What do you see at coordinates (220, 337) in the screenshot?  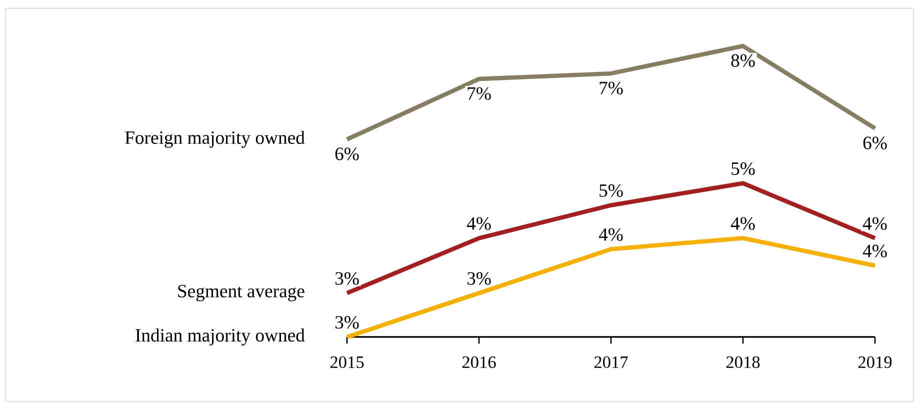 I see `text: Indian majority owned` at bounding box center [220, 337].